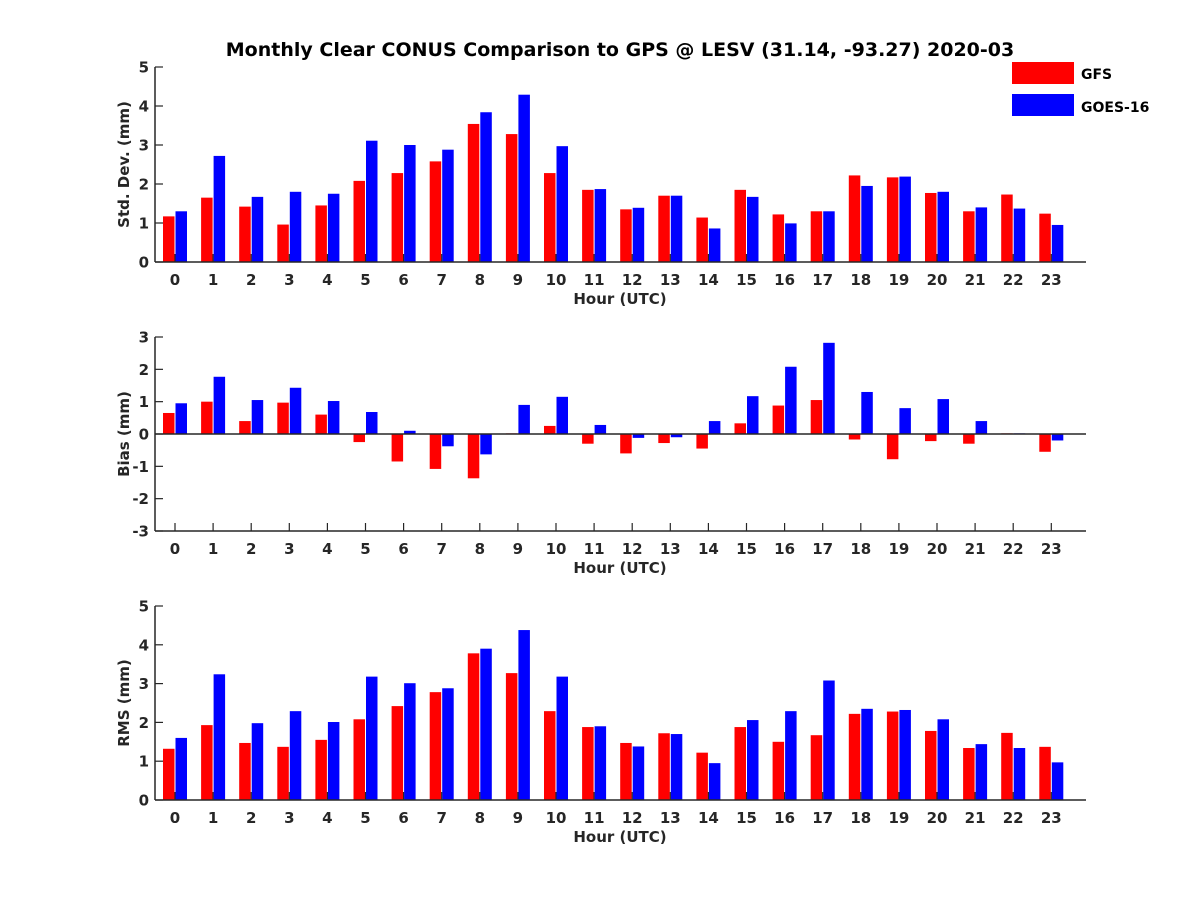 The height and width of the screenshot is (900, 1200). Describe the element at coordinates (1043, 73) in the screenshot. I see `legend-swatch-gfs` at that location.